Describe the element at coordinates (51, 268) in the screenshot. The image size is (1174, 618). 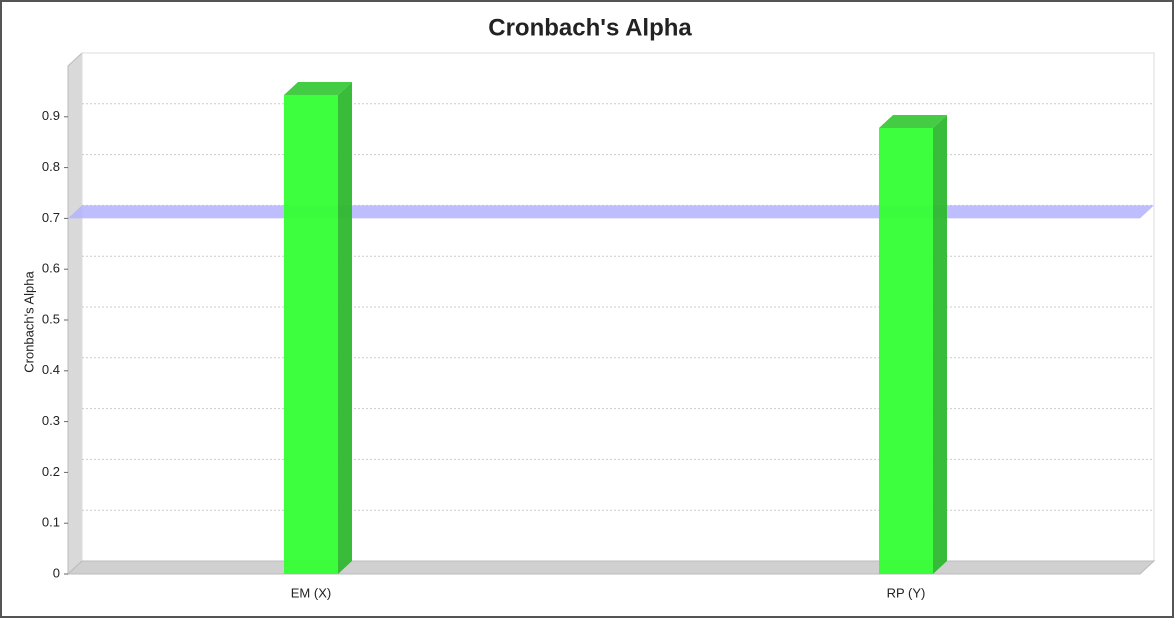
I see `y-tick-label: 0.6` at that location.